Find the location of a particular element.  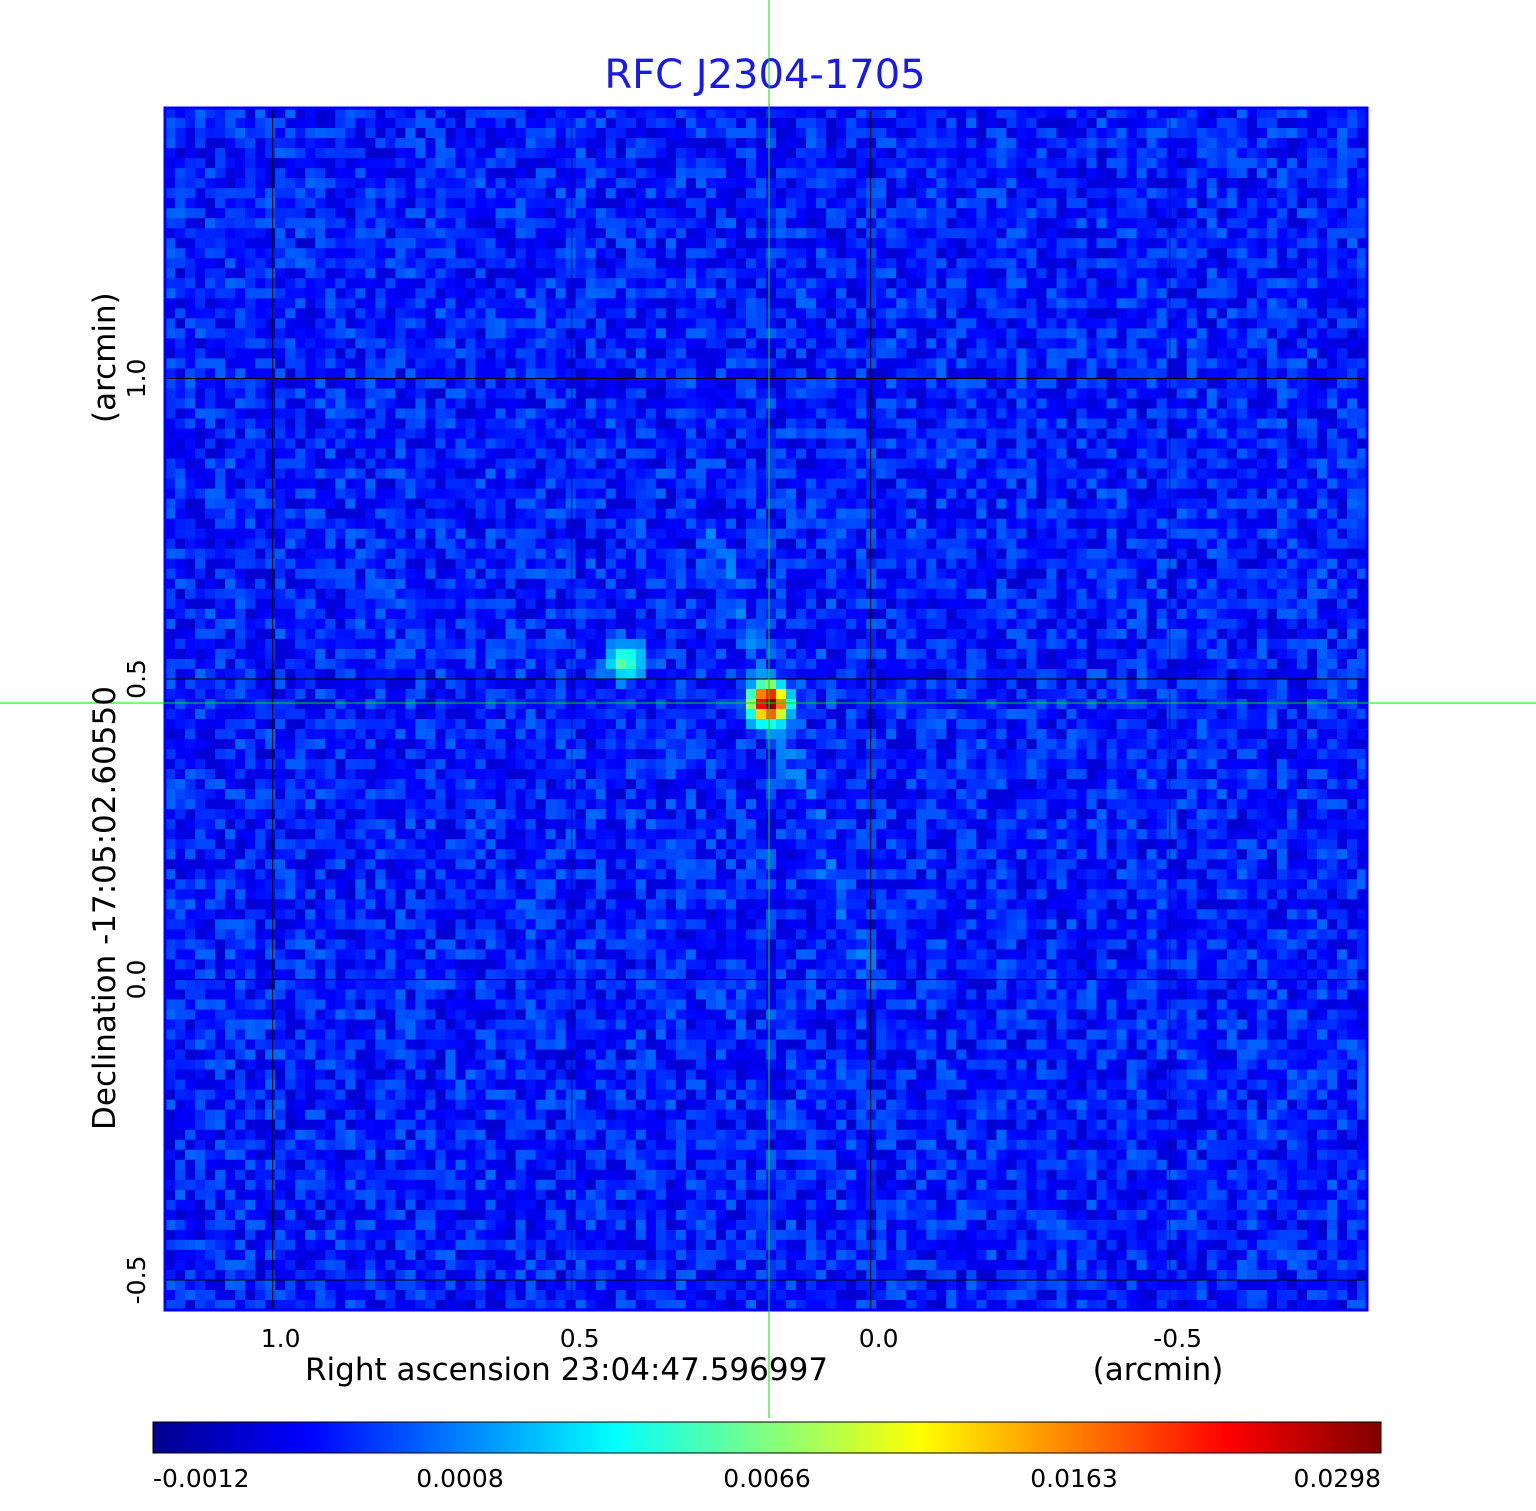

y-axis-label: Declination -17:05:02.60550 is located at coordinates (105, 908).